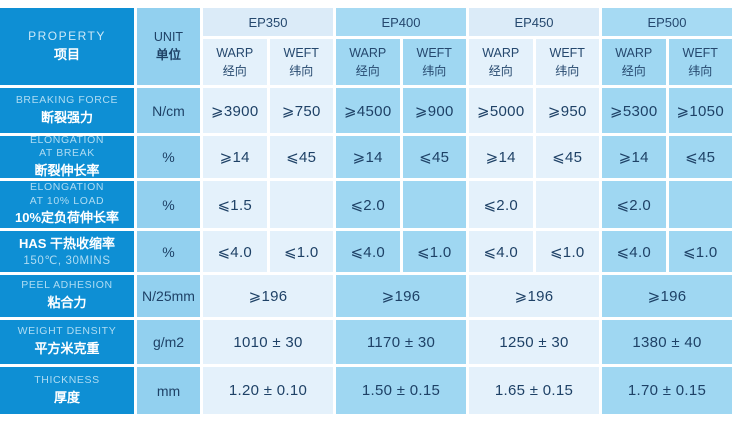 This screenshot has height=433, width=732. I want to click on value-cell-merged: 1.50 ± 0.15, so click(401, 390).